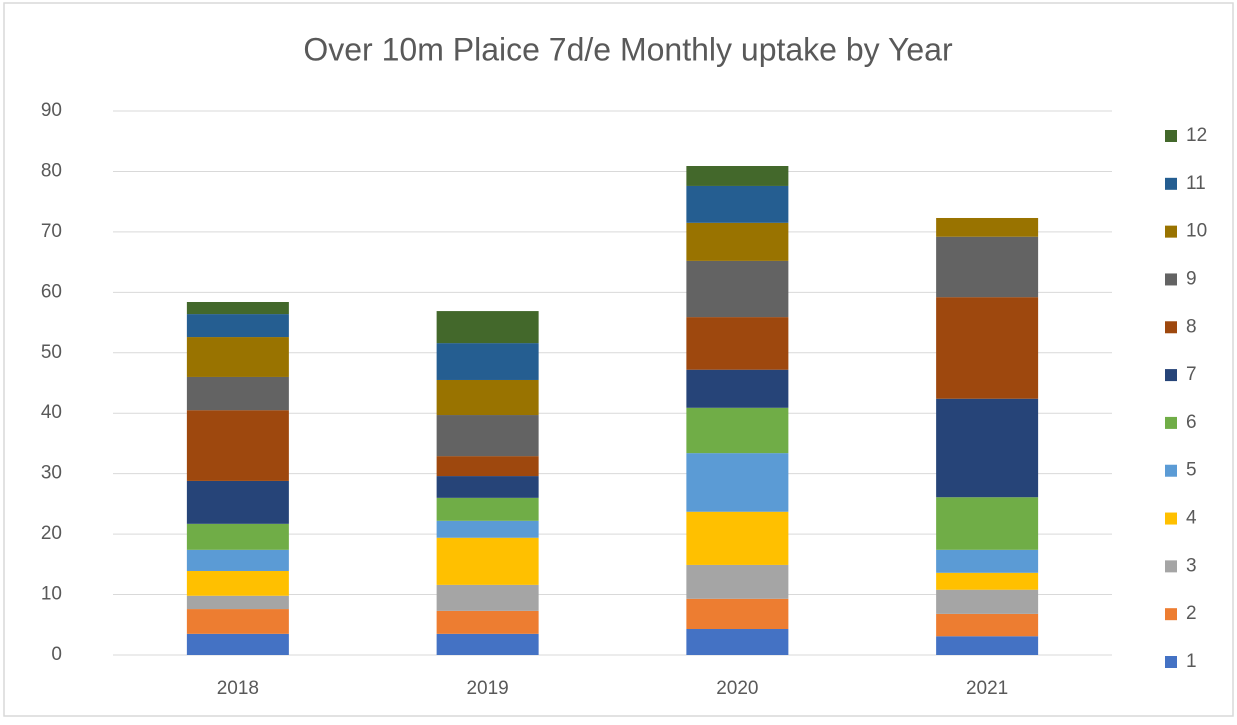 The width and height of the screenshot is (1237, 725). Describe the element at coordinates (1191, 470) in the screenshot. I see `legend-label: 5` at that location.